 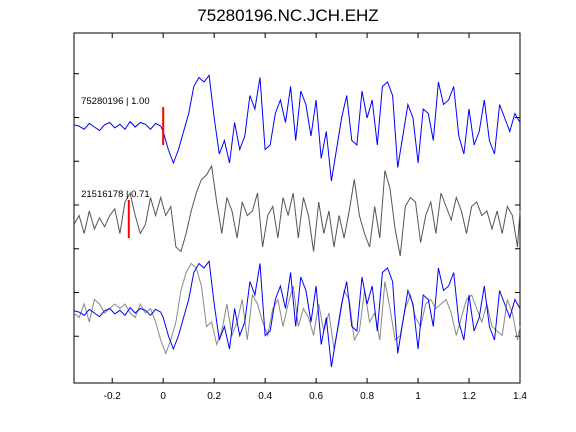 I want to click on x-tick-label: 1.2, so click(x=469, y=396).